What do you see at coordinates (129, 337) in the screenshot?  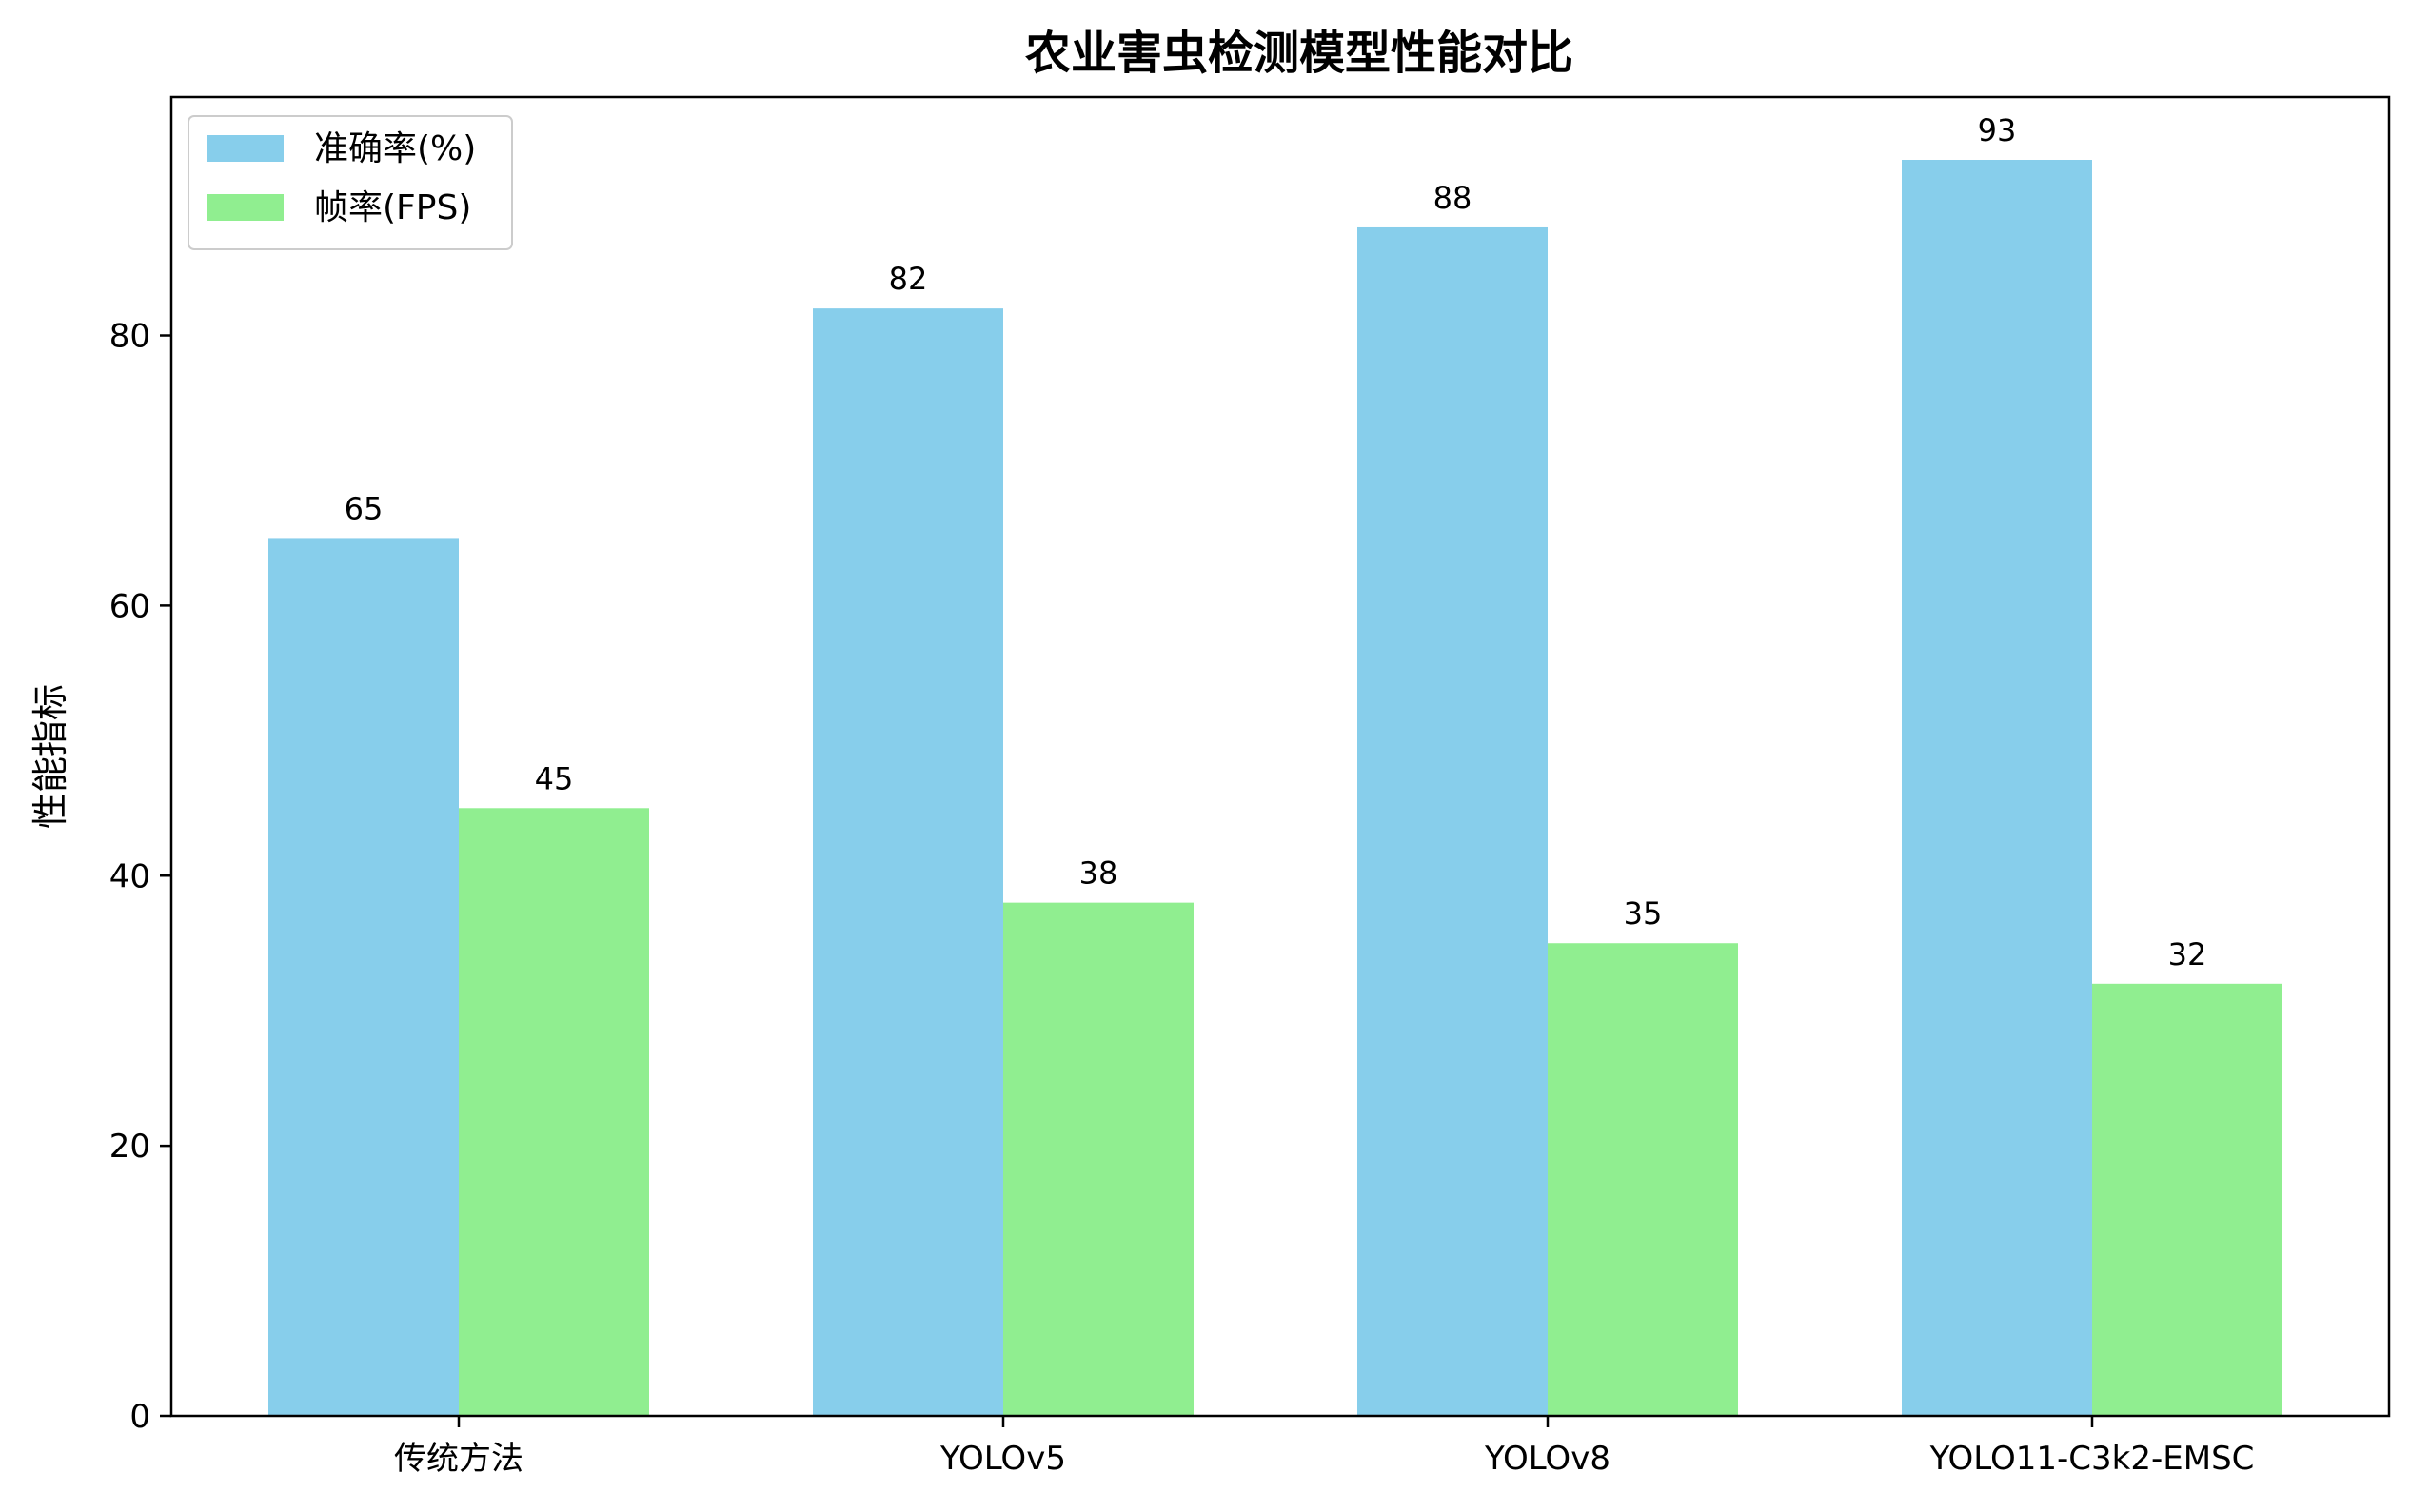 I see `y-tick-label: 80` at bounding box center [129, 337].